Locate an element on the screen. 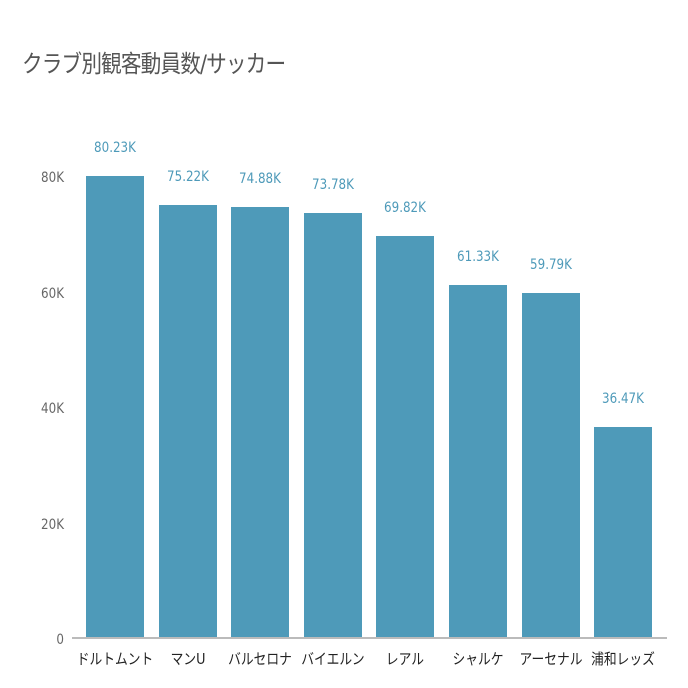  y-tick-label: 40K is located at coordinates (52, 409).